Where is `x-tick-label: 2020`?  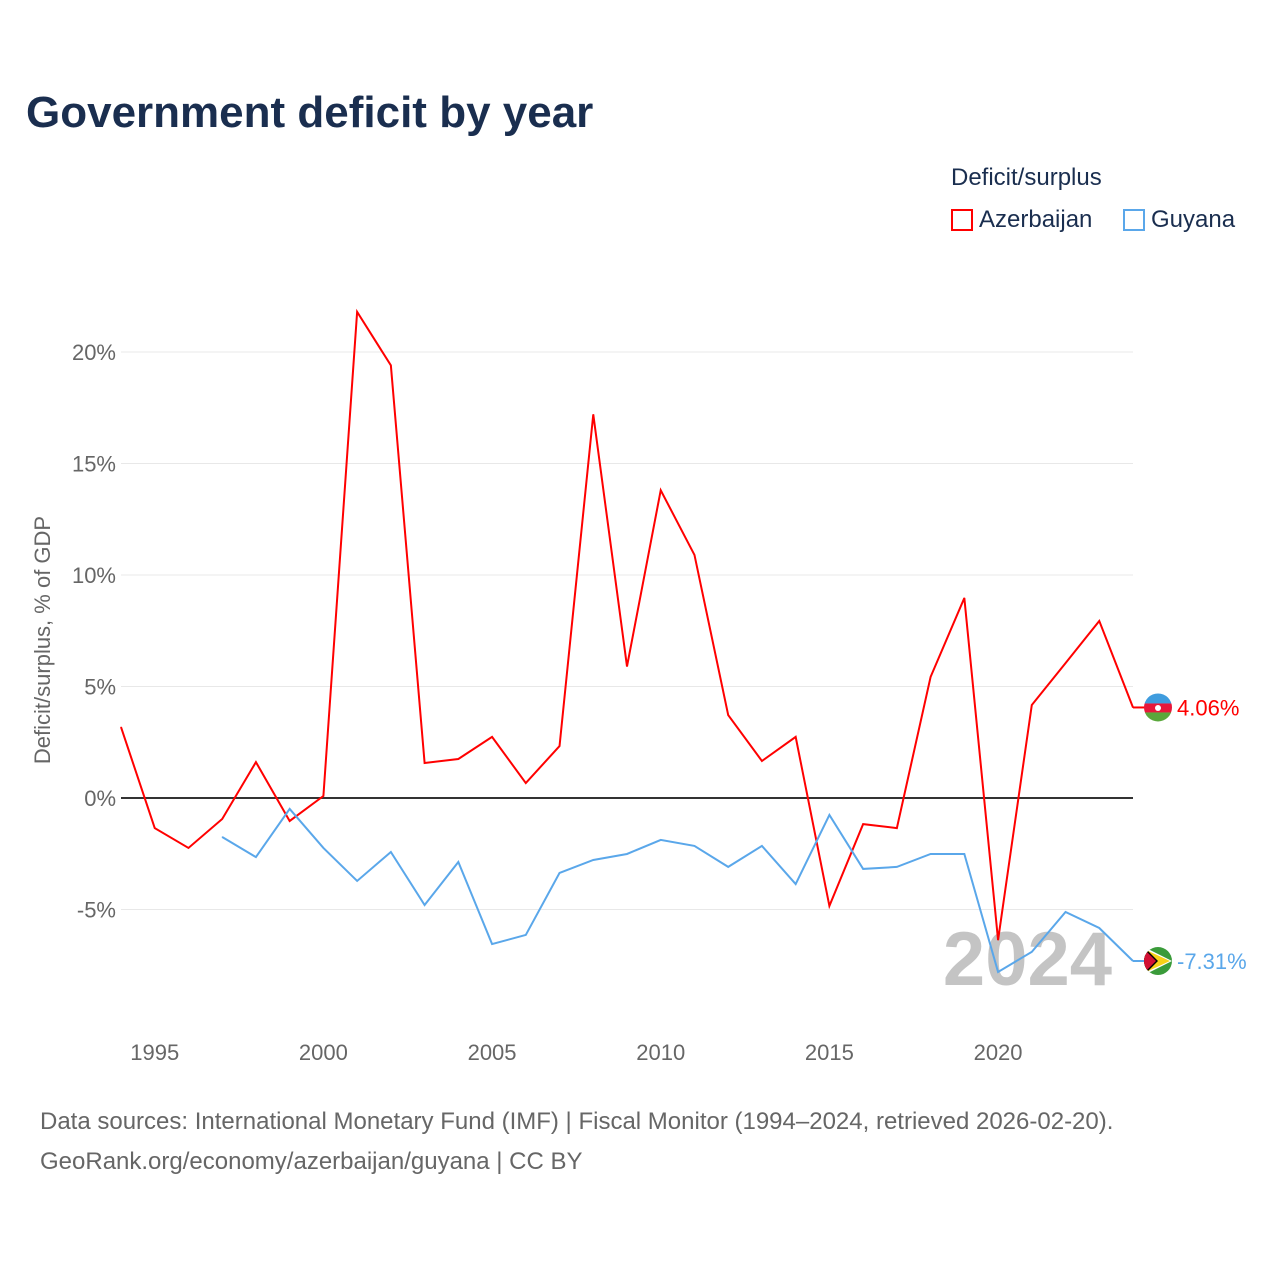 x-tick-label: 2020 is located at coordinates (998, 1052).